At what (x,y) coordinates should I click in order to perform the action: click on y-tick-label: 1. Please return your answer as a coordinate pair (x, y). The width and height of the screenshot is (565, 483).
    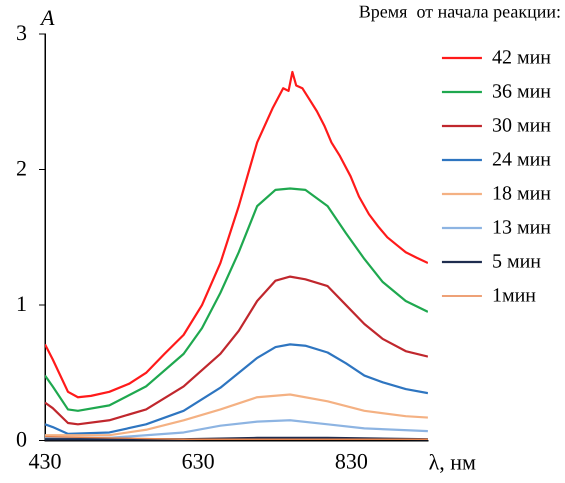
    Looking at the image, I should click on (21, 303).